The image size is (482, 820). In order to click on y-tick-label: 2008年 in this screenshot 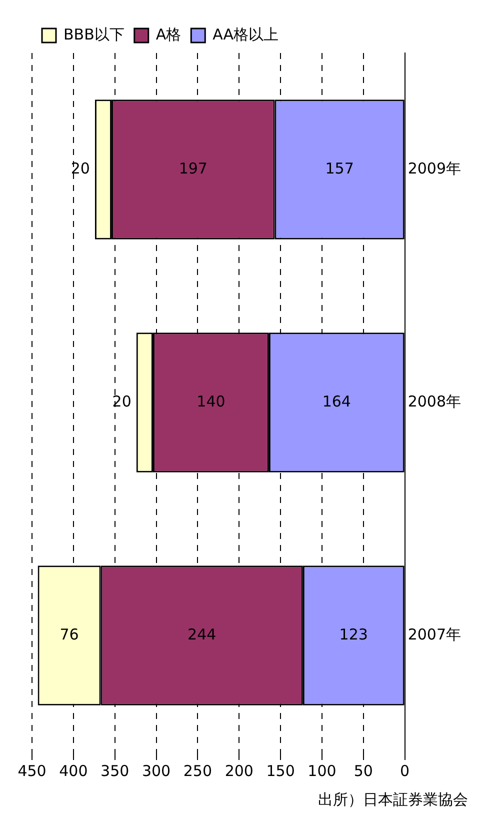, I will do `click(435, 401)`.